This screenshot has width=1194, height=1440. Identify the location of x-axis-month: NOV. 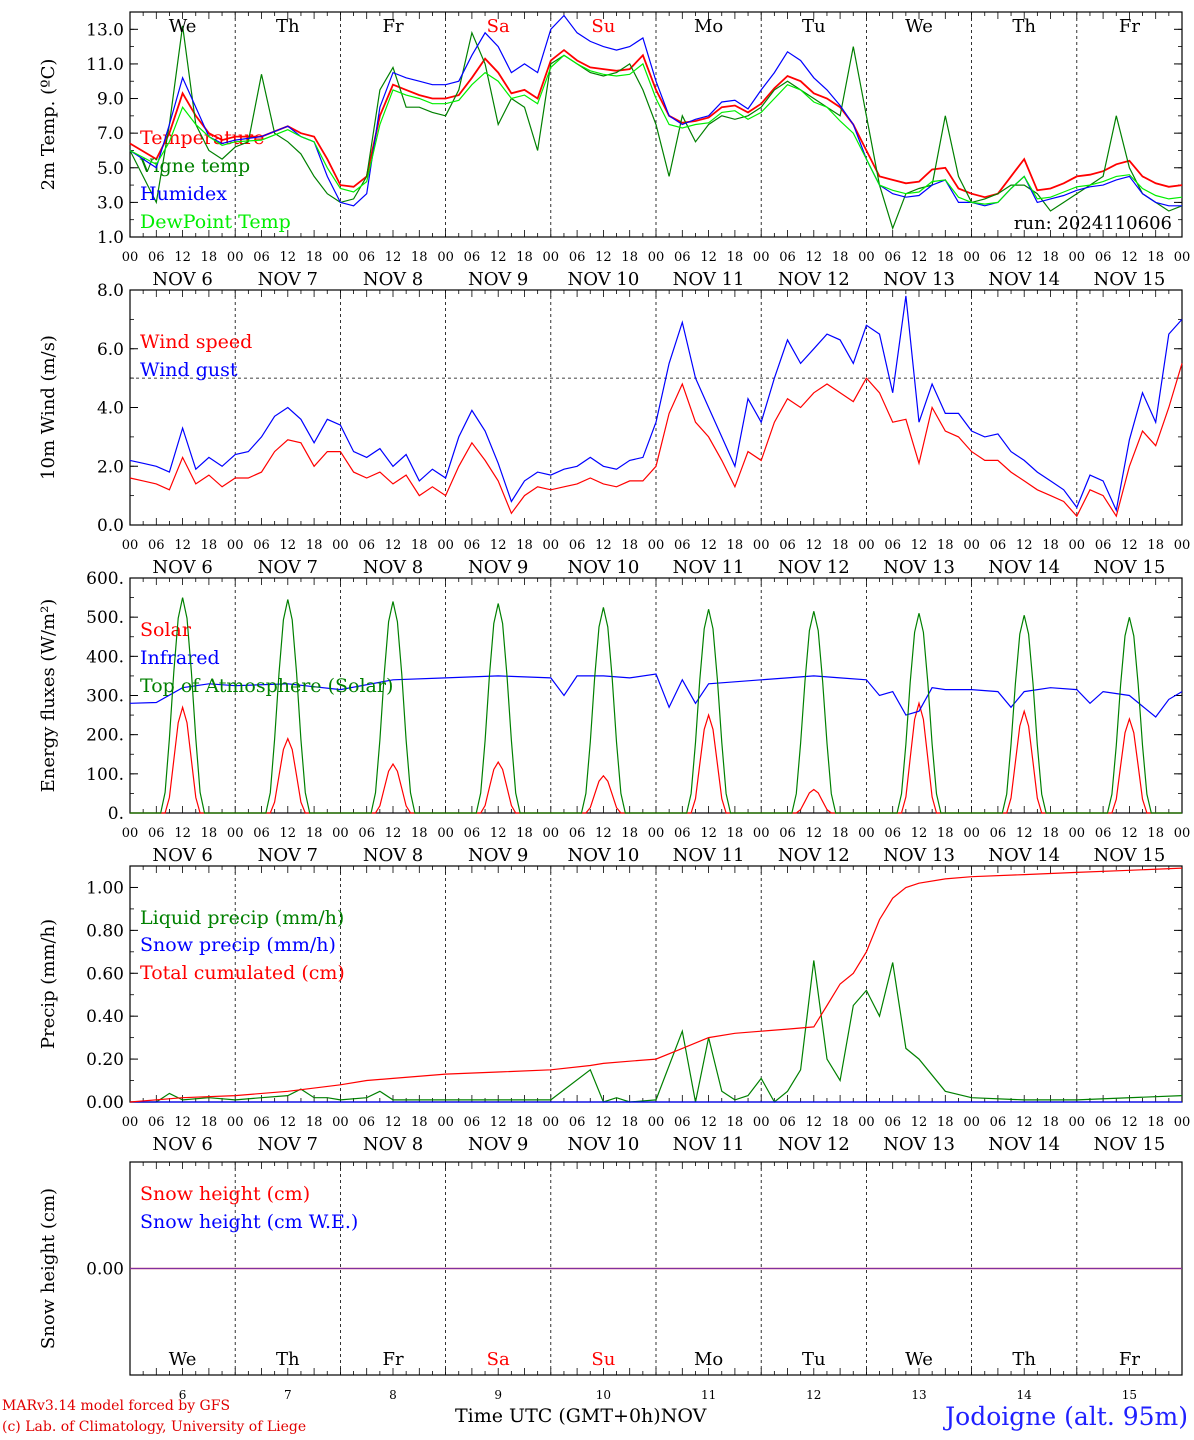
(683, 1416).